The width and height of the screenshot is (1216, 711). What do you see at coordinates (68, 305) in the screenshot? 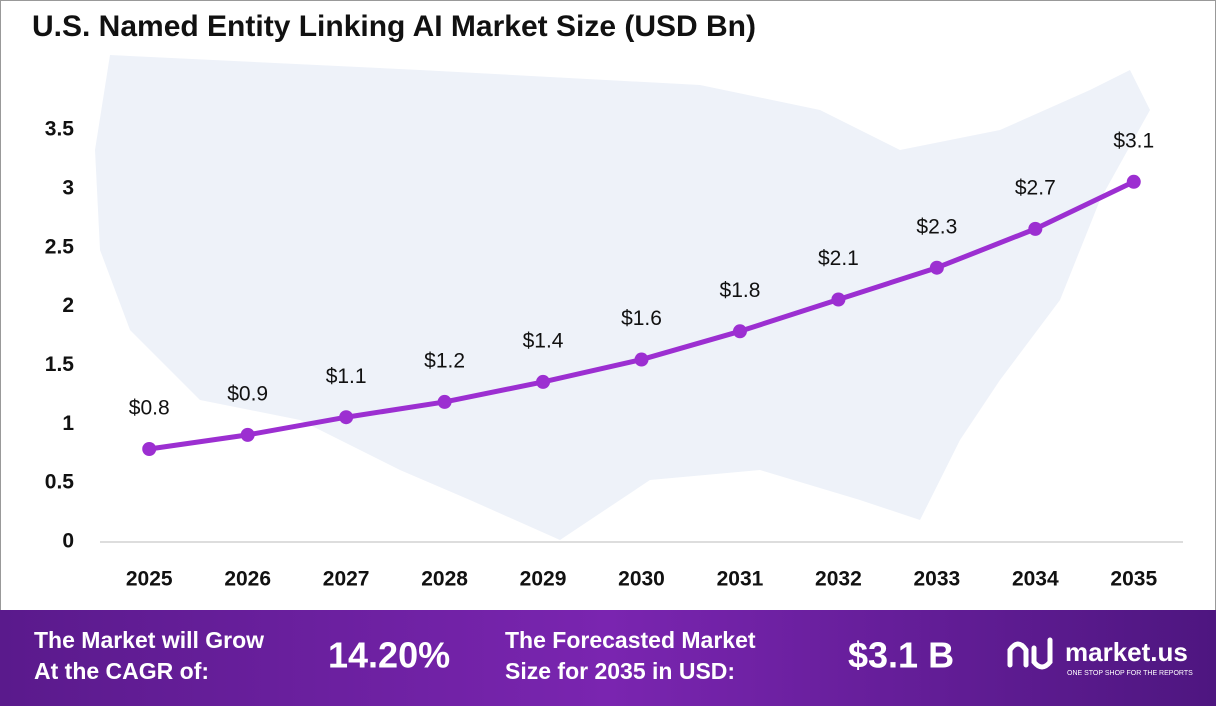
I see `y-tick-label: 2` at bounding box center [68, 305].